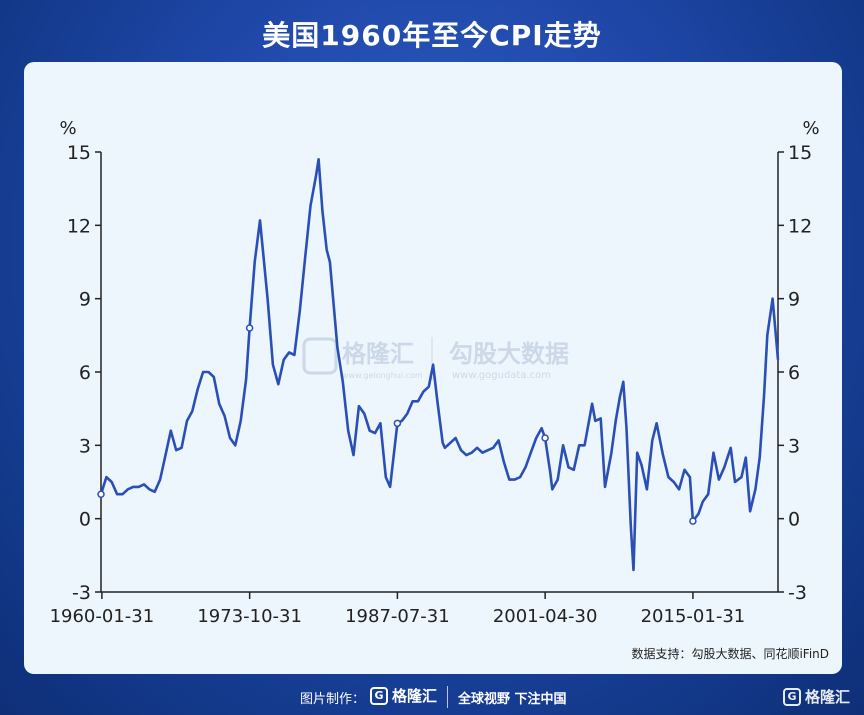 The height and width of the screenshot is (715, 864). Describe the element at coordinates (79, 226) in the screenshot. I see `y-tick-label-left: 12` at that location.